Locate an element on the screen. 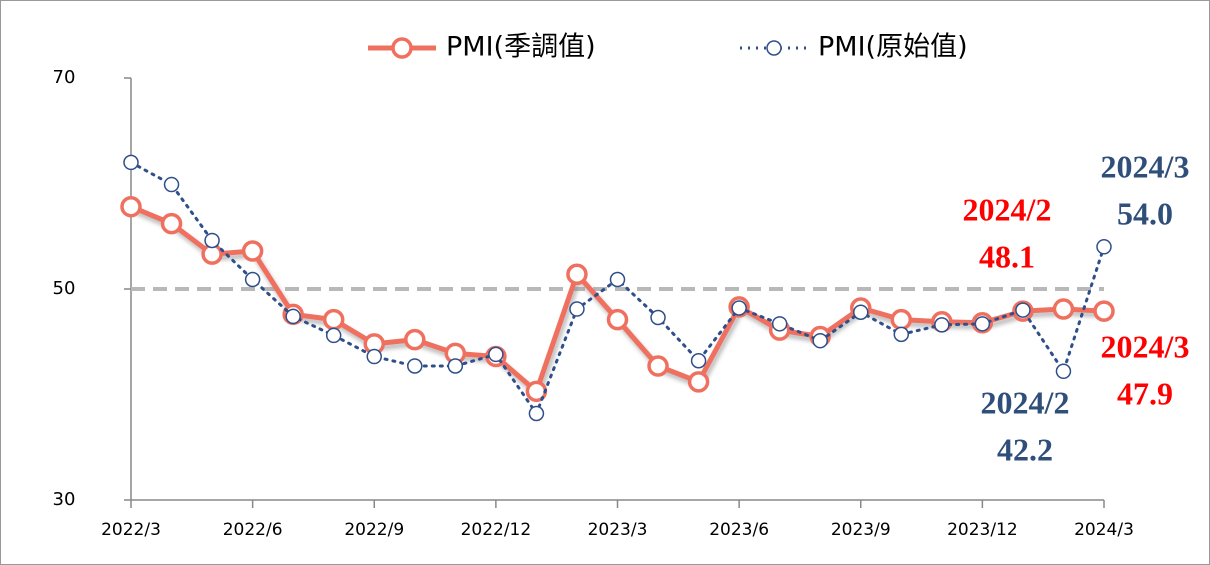 The height and width of the screenshot is (565, 1210). y-tick-label: 50 is located at coordinates (64, 288).